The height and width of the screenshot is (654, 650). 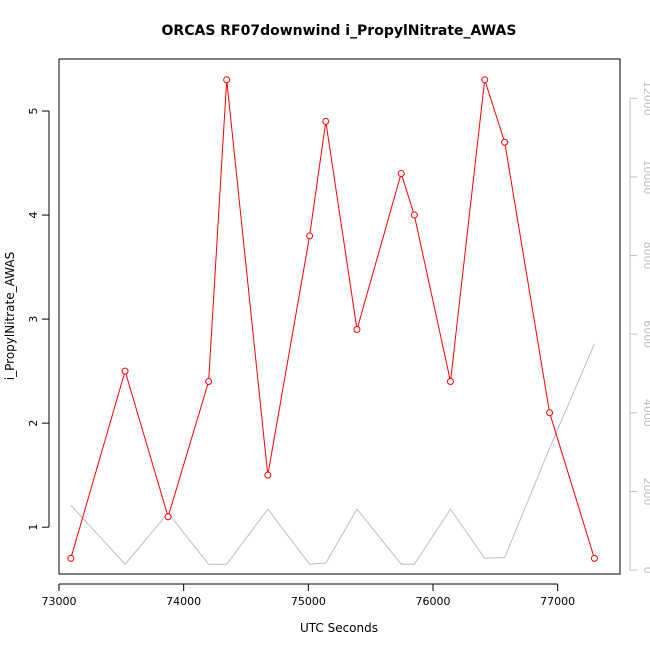 I want to click on y2-tick-label: 6000, so click(x=645, y=334).